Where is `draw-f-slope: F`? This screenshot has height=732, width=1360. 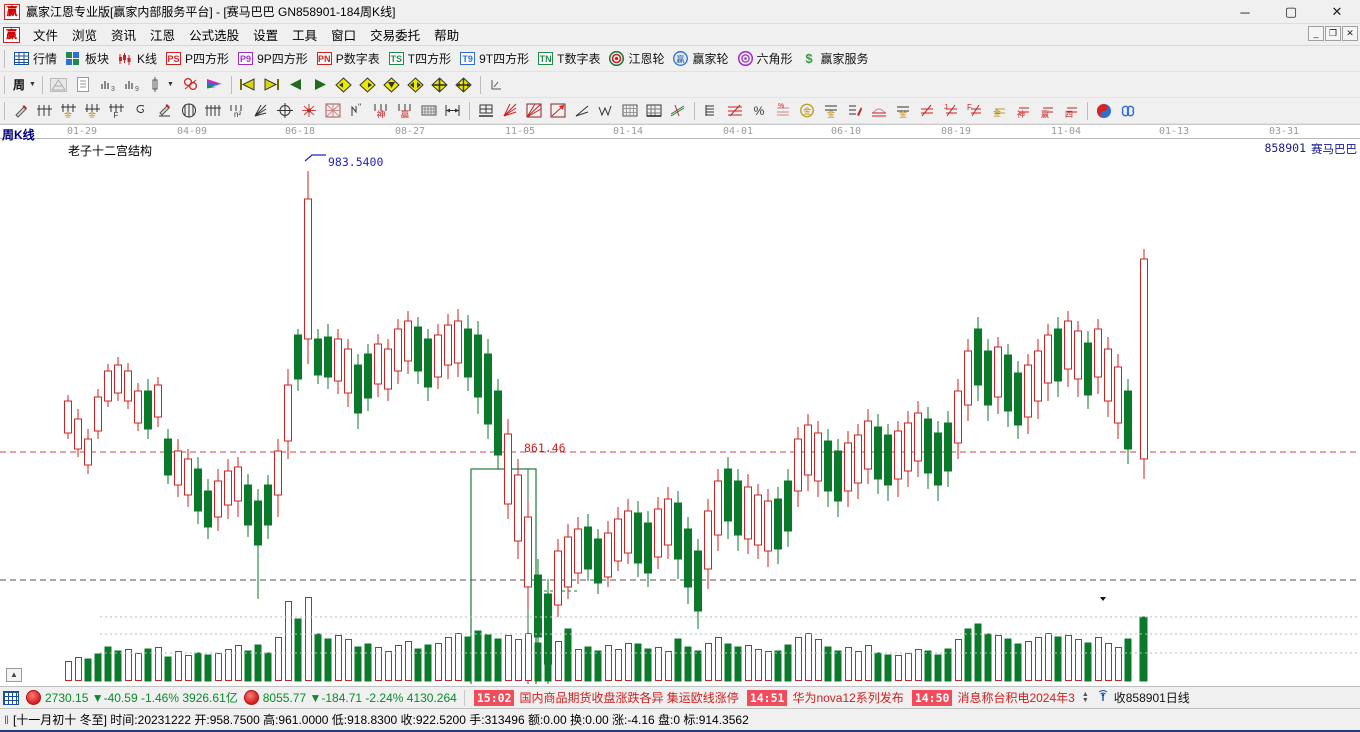
draw-f-slope: F is located at coordinates (975, 111).